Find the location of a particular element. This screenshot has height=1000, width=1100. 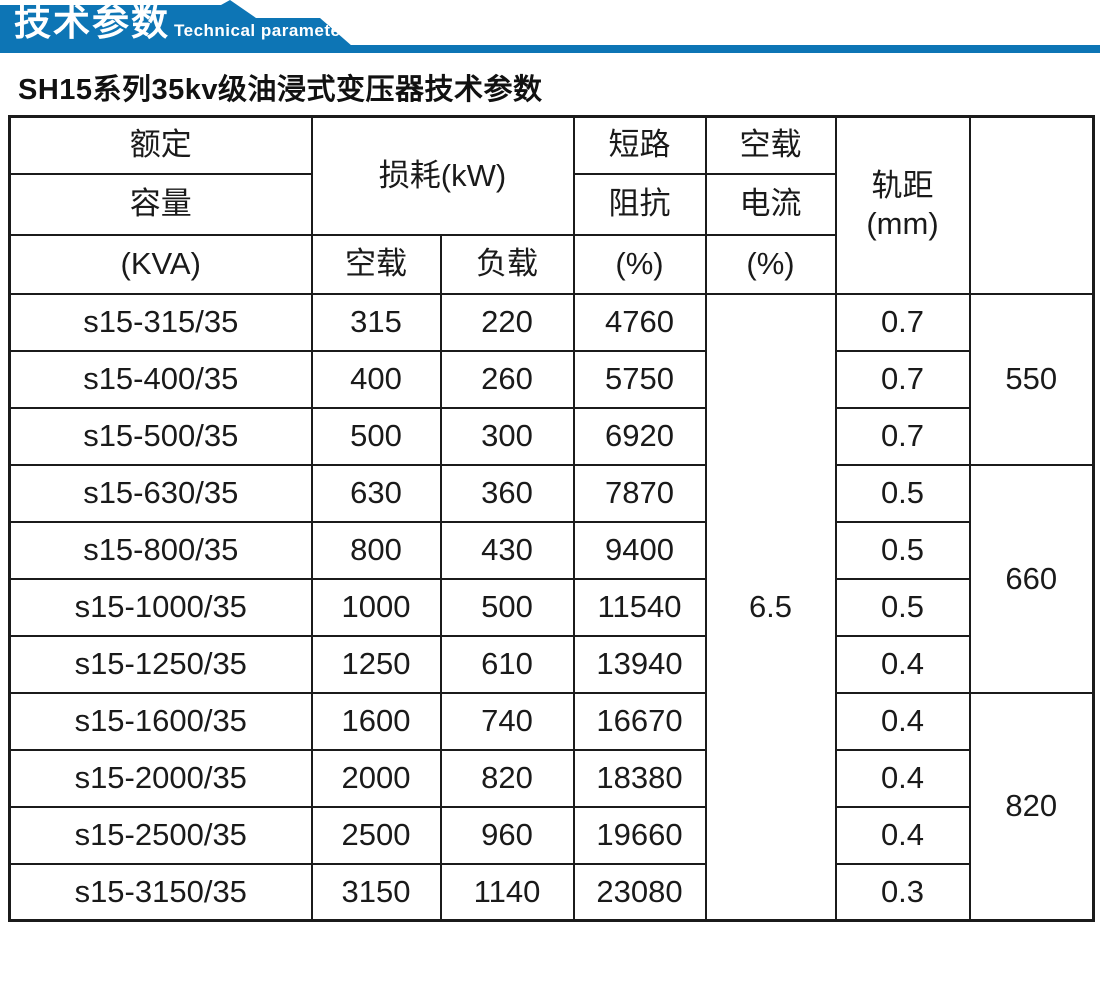

header-short-circuit-line3: (%) is located at coordinates (639, 264).